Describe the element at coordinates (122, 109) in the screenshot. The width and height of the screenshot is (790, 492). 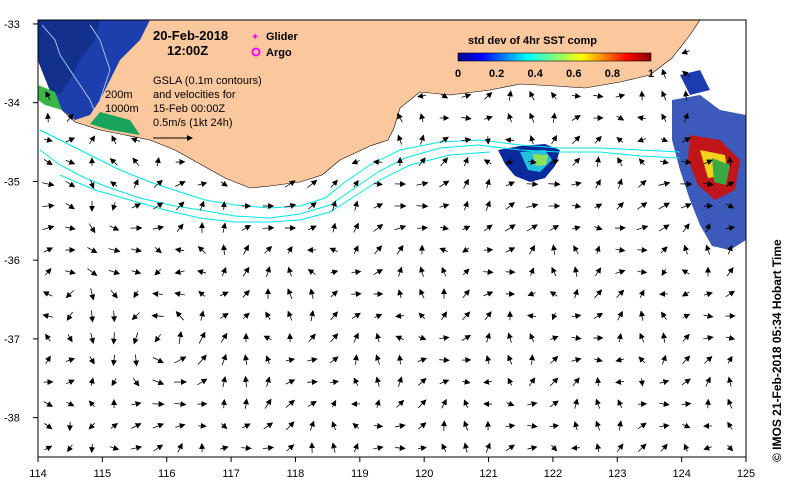
I see `bathy-label-1000m: 1000m` at that location.